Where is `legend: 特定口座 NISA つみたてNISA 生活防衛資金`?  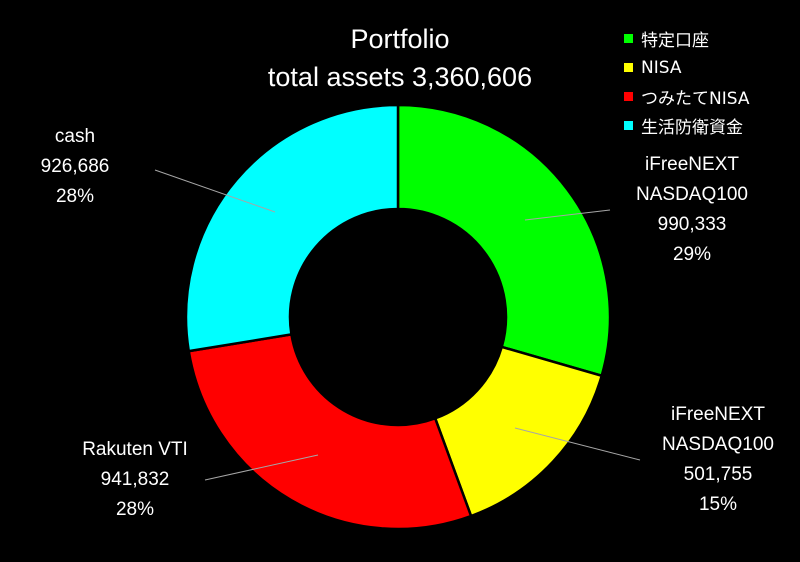 legend: 特定口座 NISA つみたてNISA 生活防衛資金 is located at coordinates (709, 82).